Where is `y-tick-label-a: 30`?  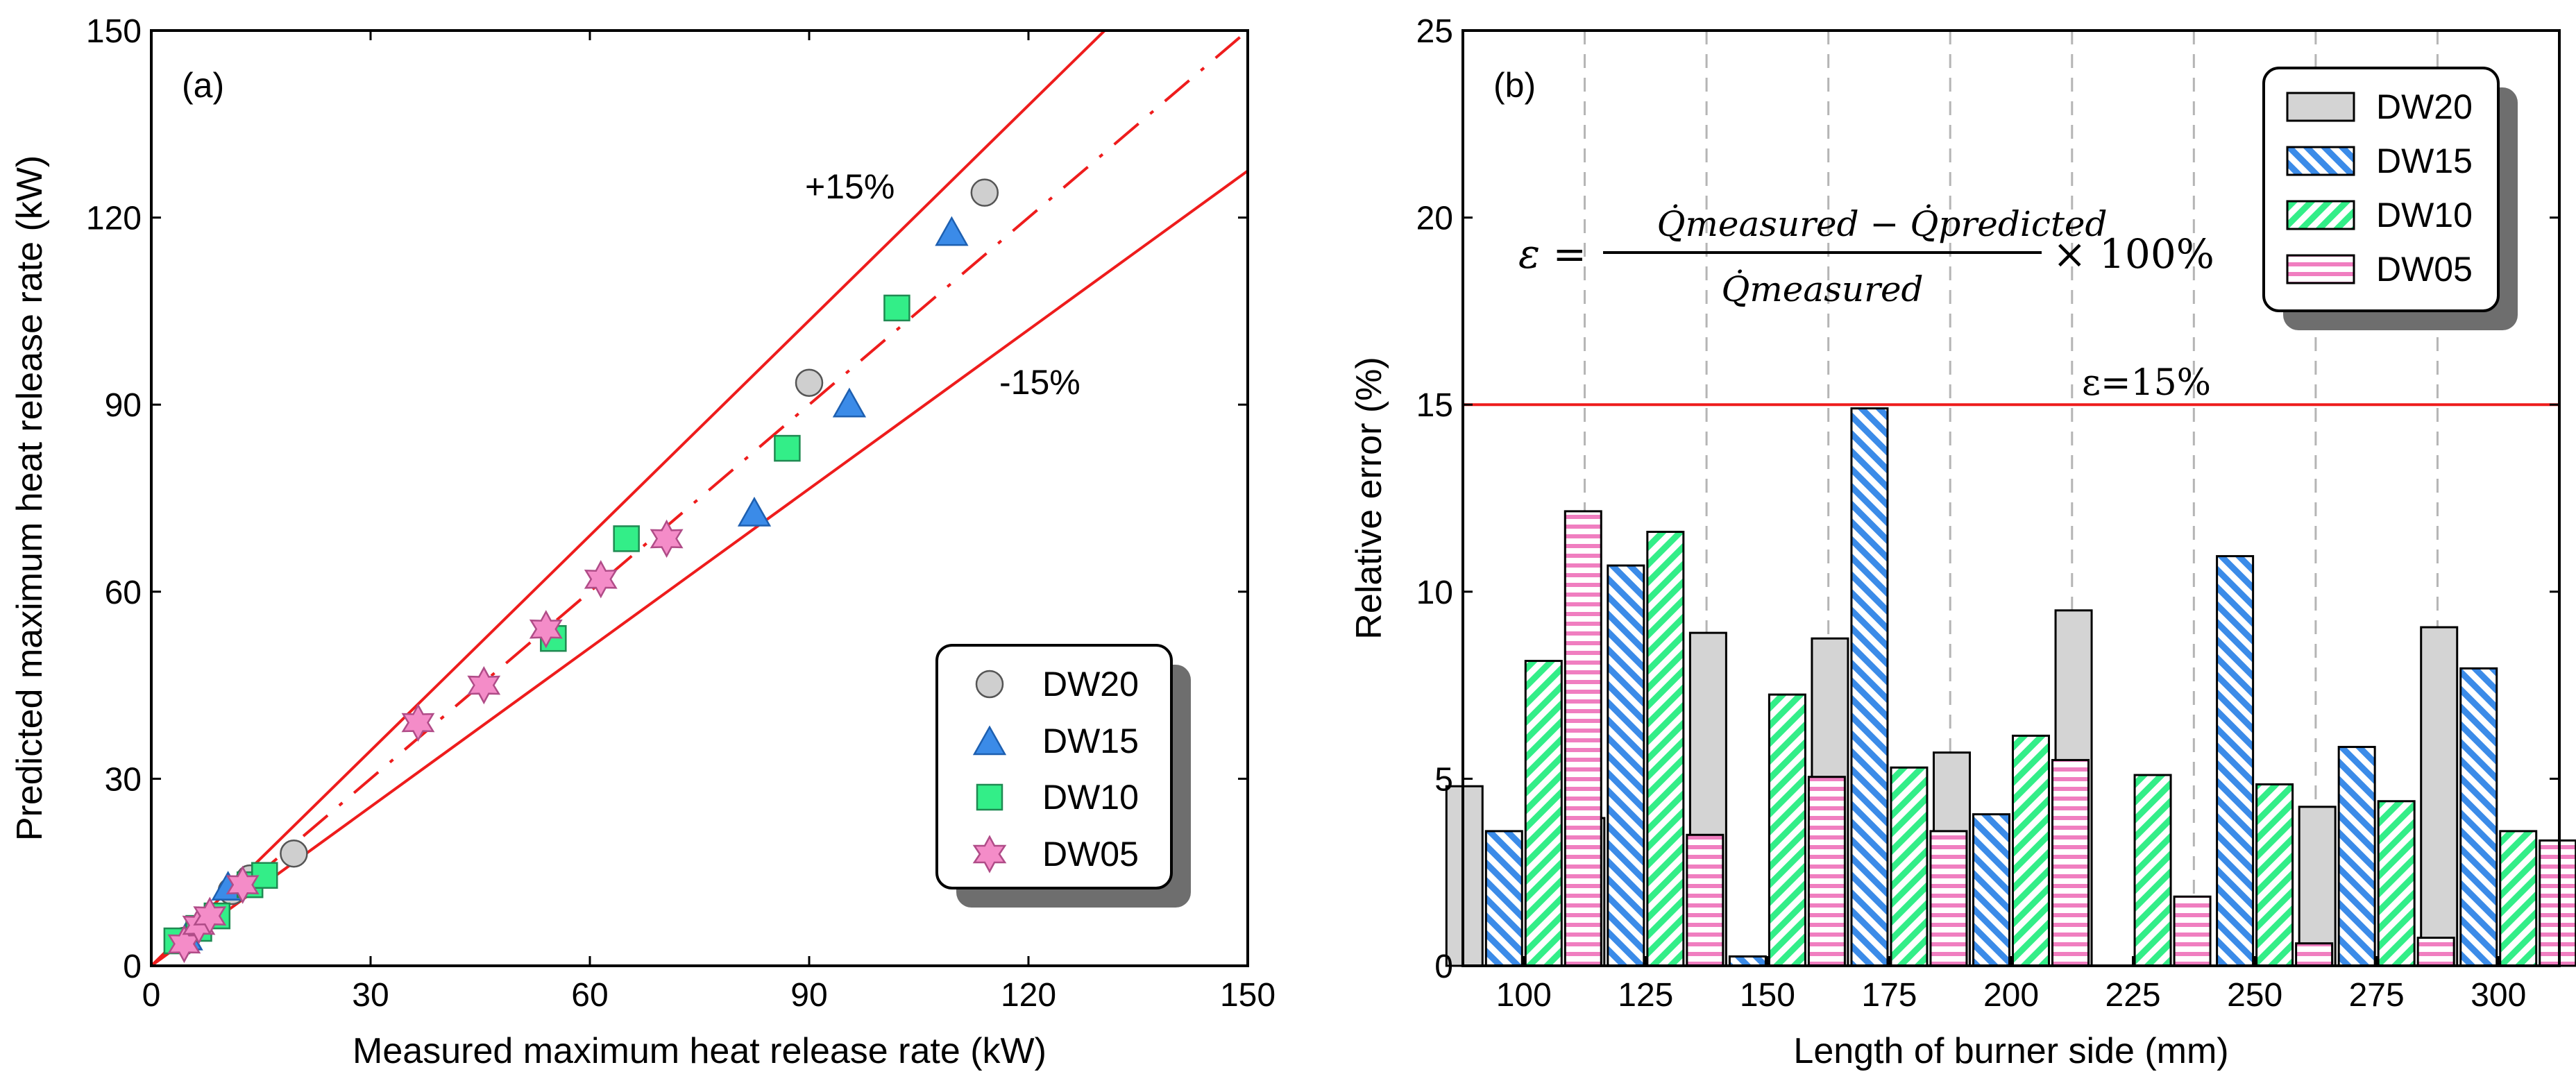
y-tick-label-a: 30 is located at coordinates (124, 780).